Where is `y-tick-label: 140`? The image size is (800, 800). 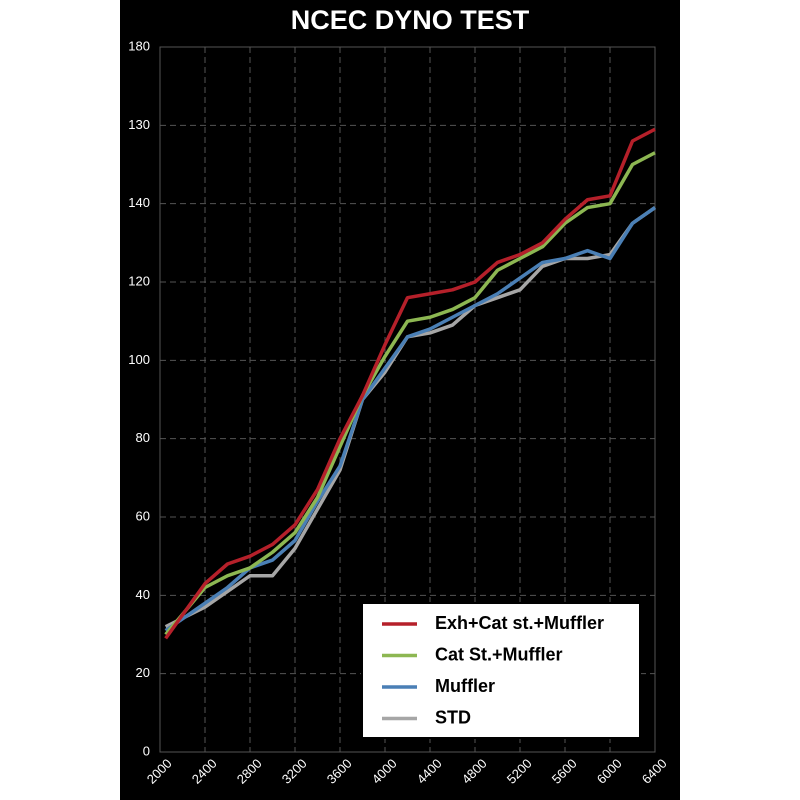 y-tick-label: 140 is located at coordinates (139, 202).